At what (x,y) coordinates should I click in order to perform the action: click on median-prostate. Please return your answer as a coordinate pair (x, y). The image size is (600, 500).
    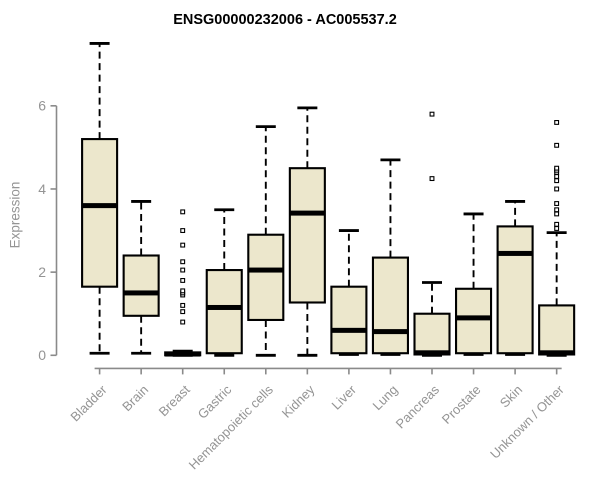
    Looking at the image, I should click on (474, 318).